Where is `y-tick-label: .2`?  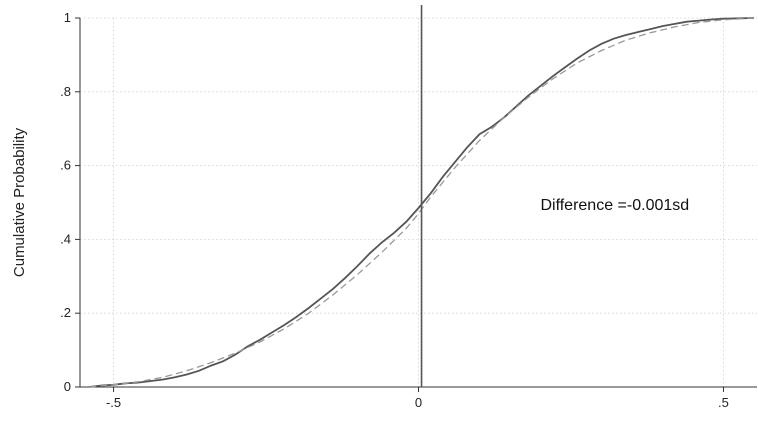
y-tick-label: .2 is located at coordinates (65, 312).